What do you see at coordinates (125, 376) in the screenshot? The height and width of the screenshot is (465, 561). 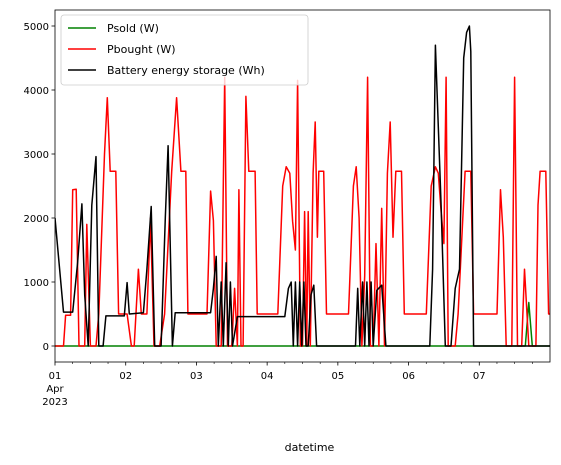 I see `x-tick-label: 02` at bounding box center [125, 376].